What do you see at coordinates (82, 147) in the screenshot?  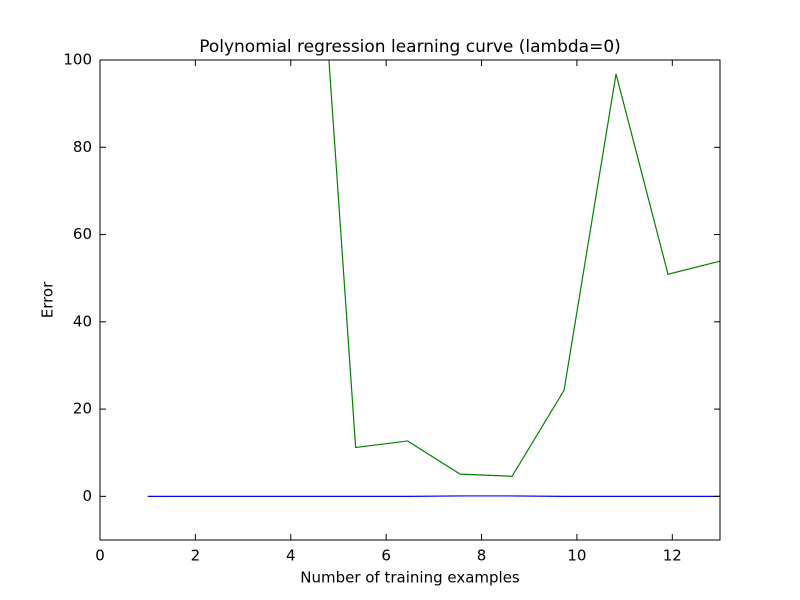 I see `y-tick-label: 80` at bounding box center [82, 147].